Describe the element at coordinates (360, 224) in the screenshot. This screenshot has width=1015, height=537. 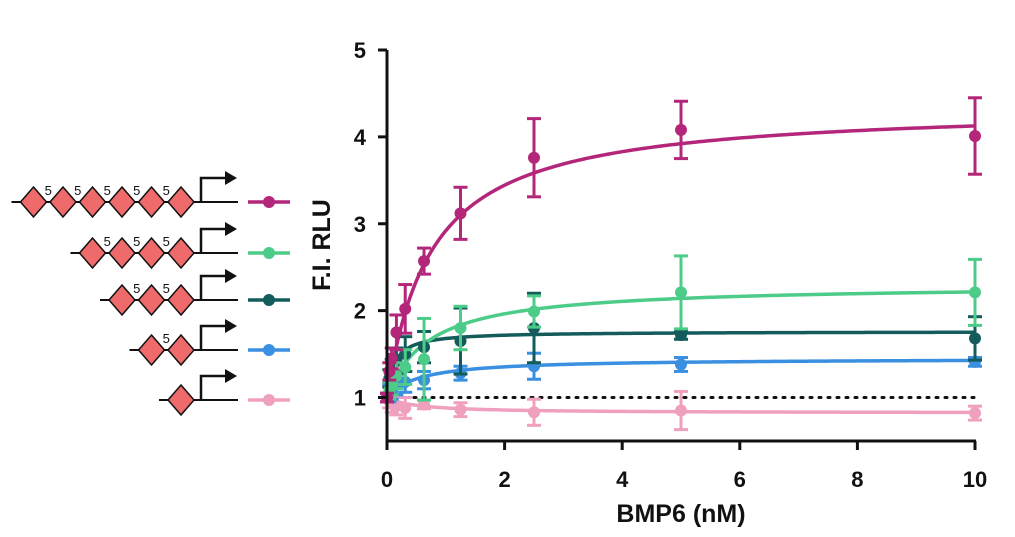
I see `y-tick-label: 3` at that location.